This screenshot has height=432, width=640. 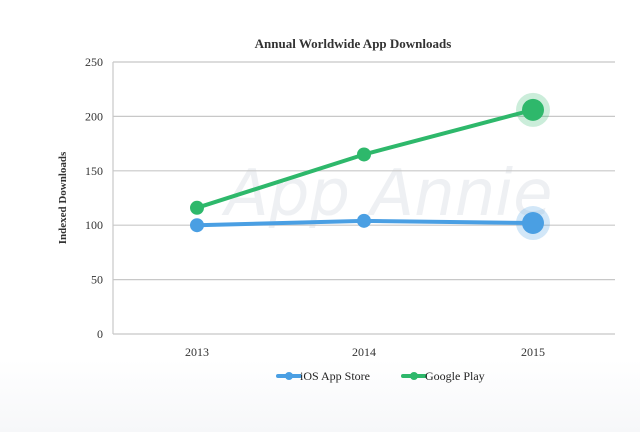 I want to click on y-axis-label: Indexed Downloads, so click(x=63, y=197).